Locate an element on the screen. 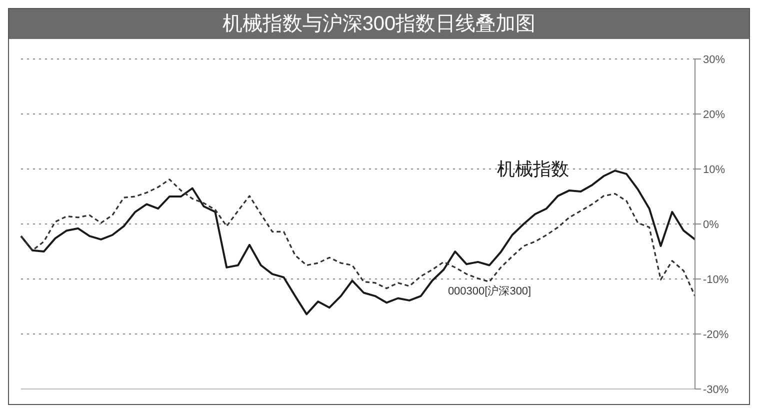 This screenshot has height=413, width=758. chart-title: 机械指数与沪深300指数日线叠加图 is located at coordinates (379, 24).